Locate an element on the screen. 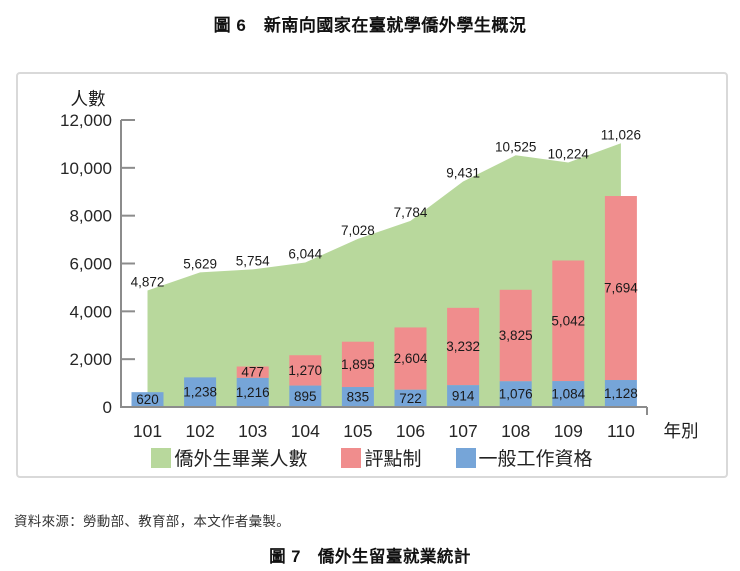 This screenshot has height=571, width=740. x-tick-label-102: 102 is located at coordinates (199, 431).